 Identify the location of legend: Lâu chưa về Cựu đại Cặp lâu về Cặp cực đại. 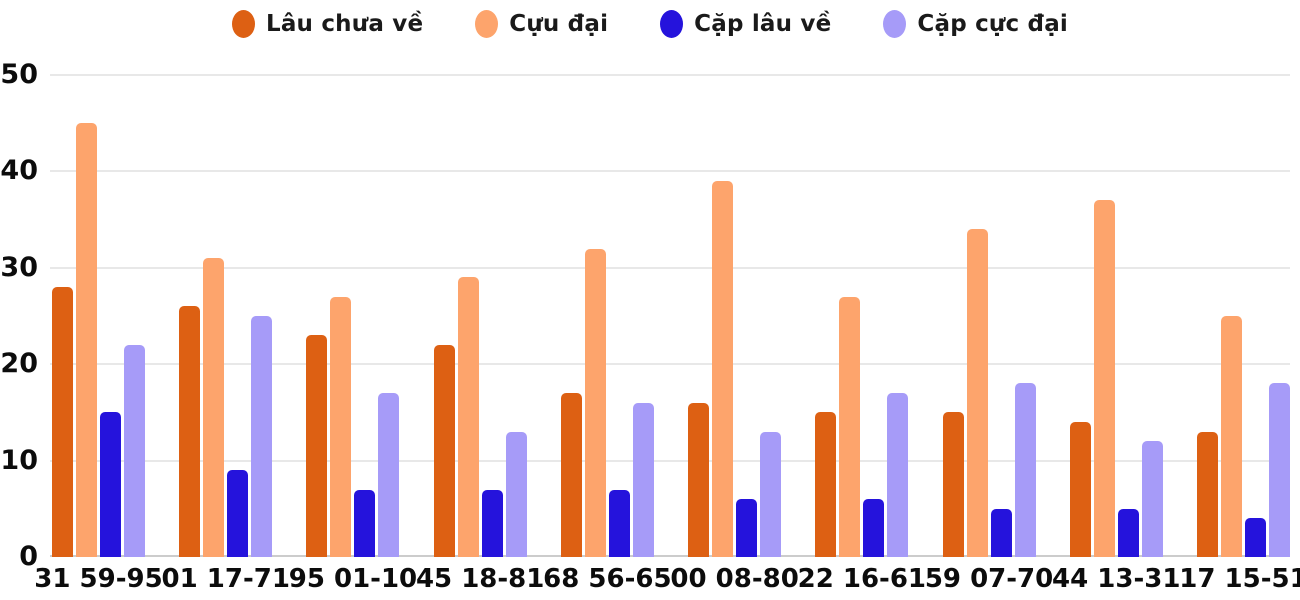
(650, 24).